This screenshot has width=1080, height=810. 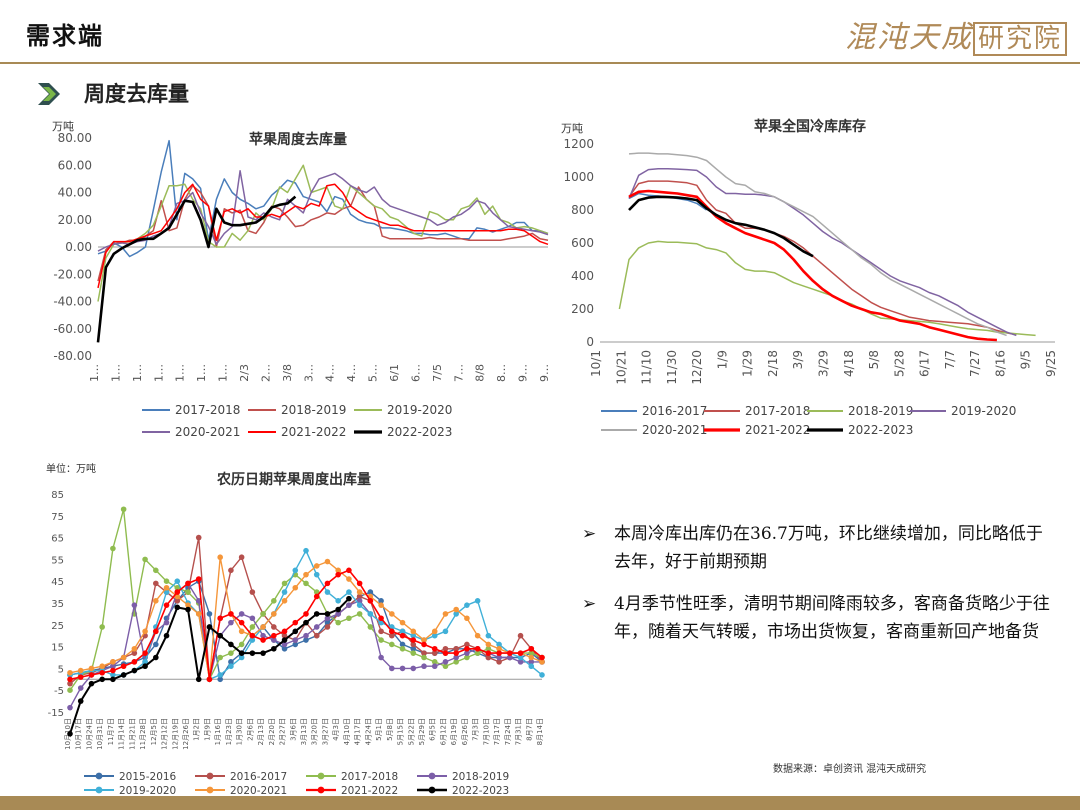 I want to click on legend-marker, so click(x=321, y=790).